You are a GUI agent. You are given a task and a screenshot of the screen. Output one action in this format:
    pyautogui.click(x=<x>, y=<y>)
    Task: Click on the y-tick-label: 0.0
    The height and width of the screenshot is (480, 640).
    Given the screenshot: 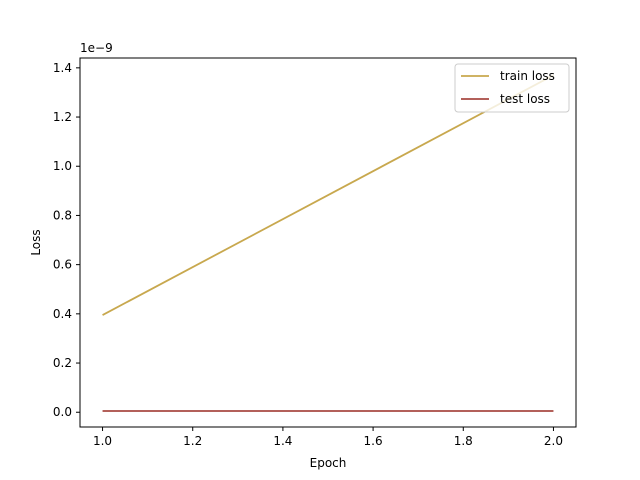 What is the action you would take?
    pyautogui.click(x=62, y=412)
    